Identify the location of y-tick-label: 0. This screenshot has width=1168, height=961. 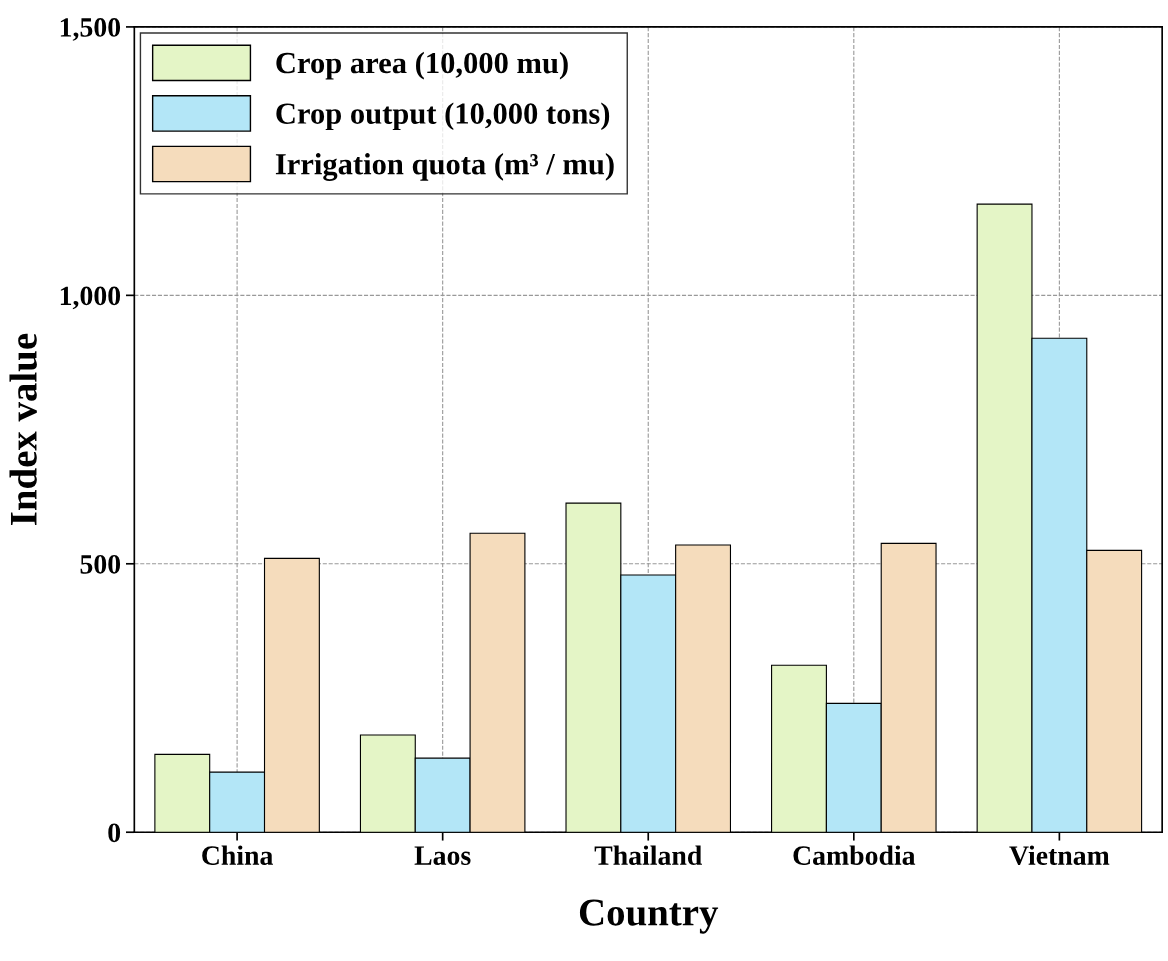
(114, 833).